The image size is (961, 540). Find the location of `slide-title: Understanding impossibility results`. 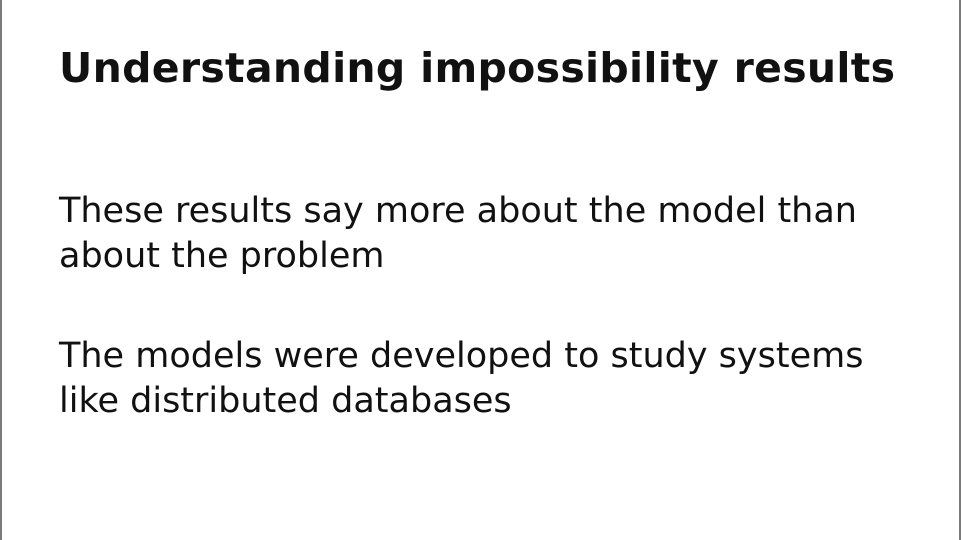

slide-title: Understanding impossibility results is located at coordinates (477, 68).